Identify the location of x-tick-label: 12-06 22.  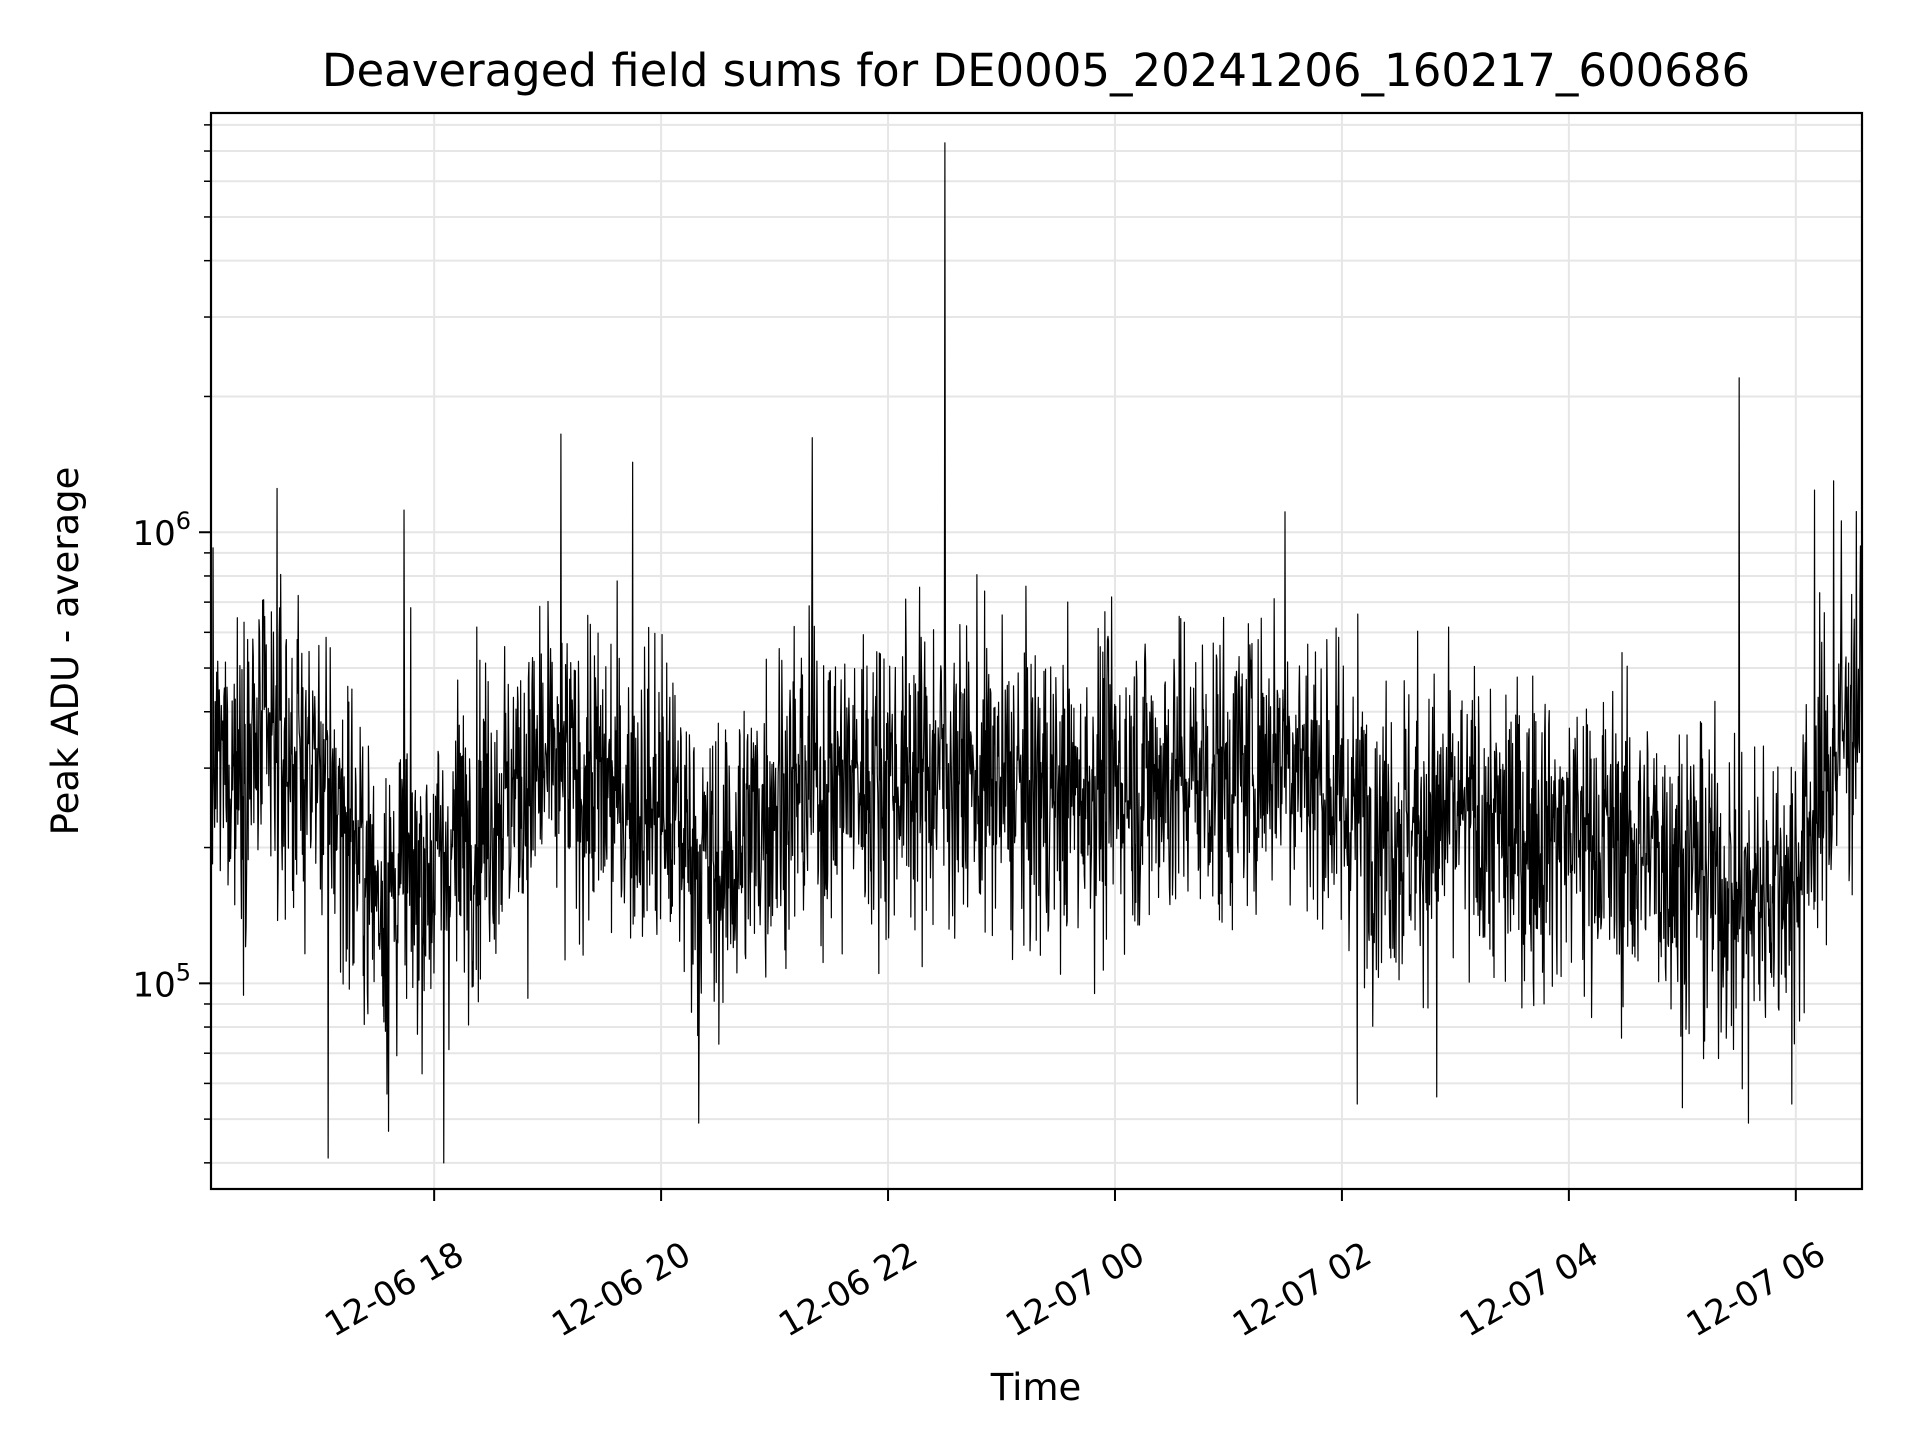
(848, 1289).